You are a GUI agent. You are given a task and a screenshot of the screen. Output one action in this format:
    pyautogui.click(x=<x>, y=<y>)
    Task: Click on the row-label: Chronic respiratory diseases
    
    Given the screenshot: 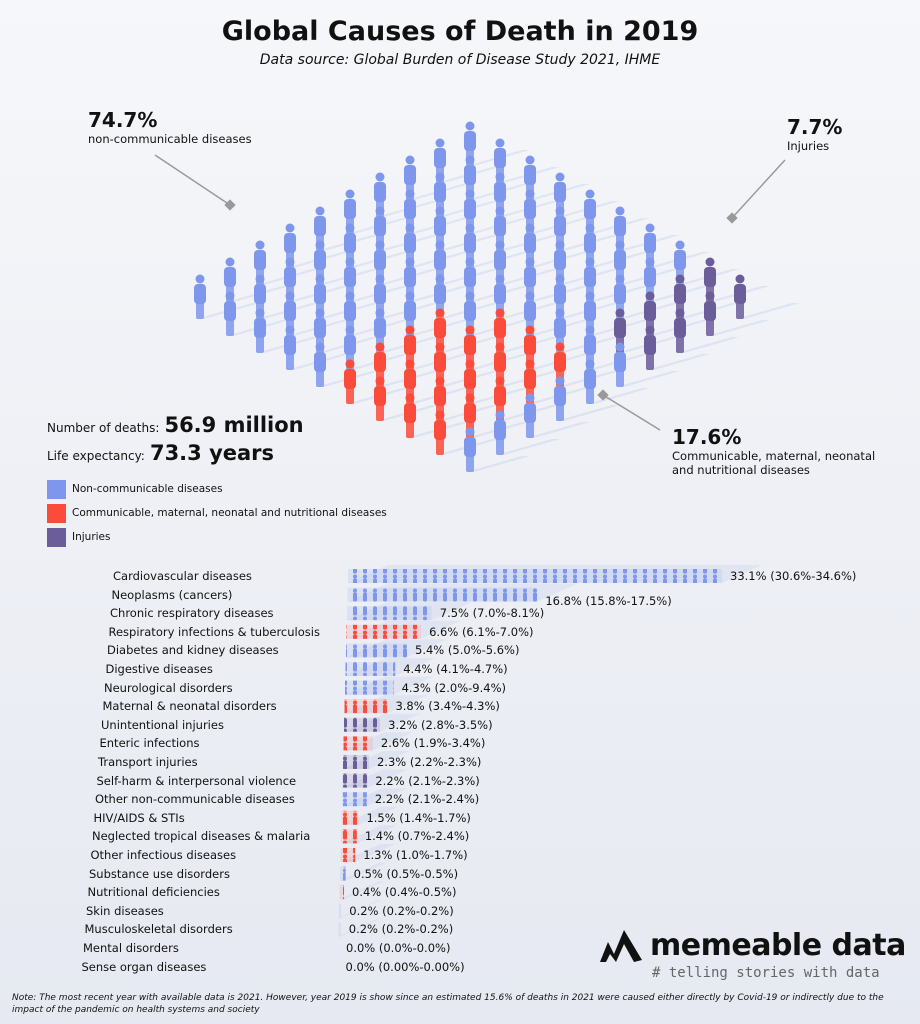 What is the action you would take?
    pyautogui.click(x=192, y=613)
    